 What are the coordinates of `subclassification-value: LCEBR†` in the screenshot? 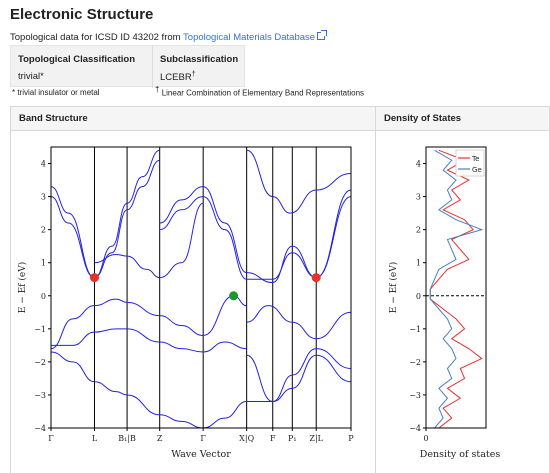 It's located at (178, 77).